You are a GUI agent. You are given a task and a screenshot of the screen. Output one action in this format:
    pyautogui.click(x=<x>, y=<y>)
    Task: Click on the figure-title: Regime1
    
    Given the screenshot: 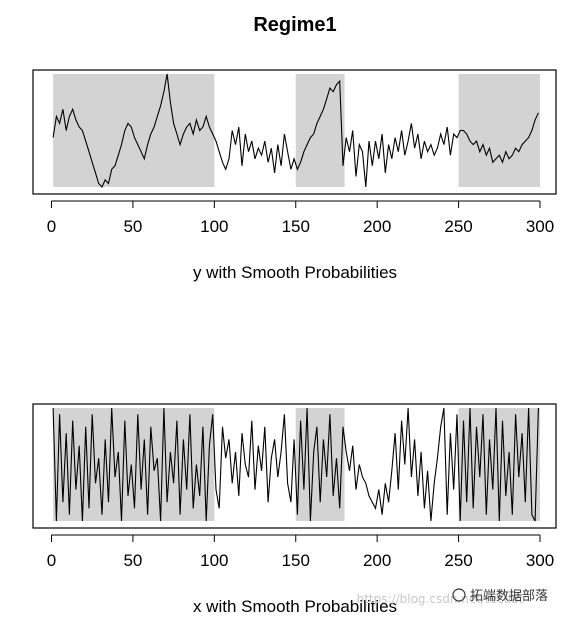 What is the action you would take?
    pyautogui.click(x=294, y=25)
    